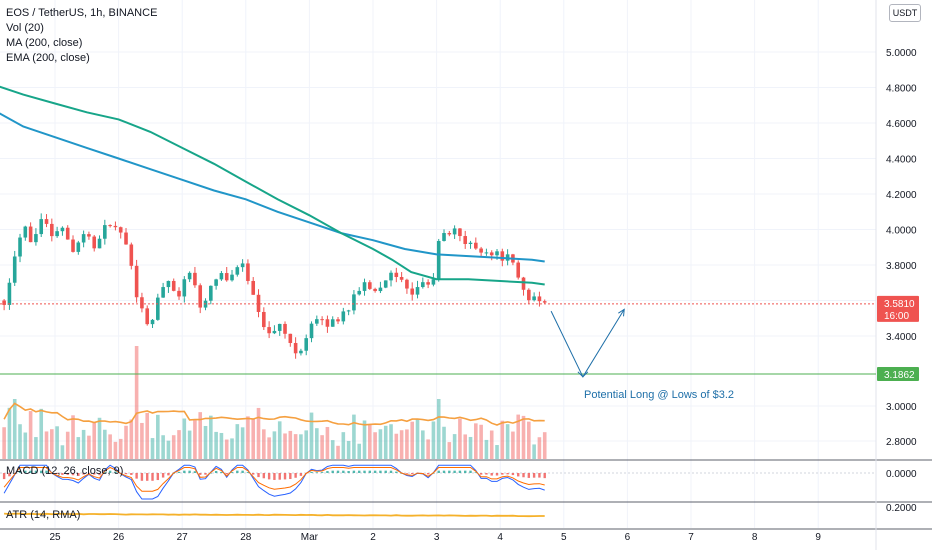  What do you see at coordinates (43, 515) in the screenshot?
I see `atr-label: ATR (14, RMA)` at bounding box center [43, 515].